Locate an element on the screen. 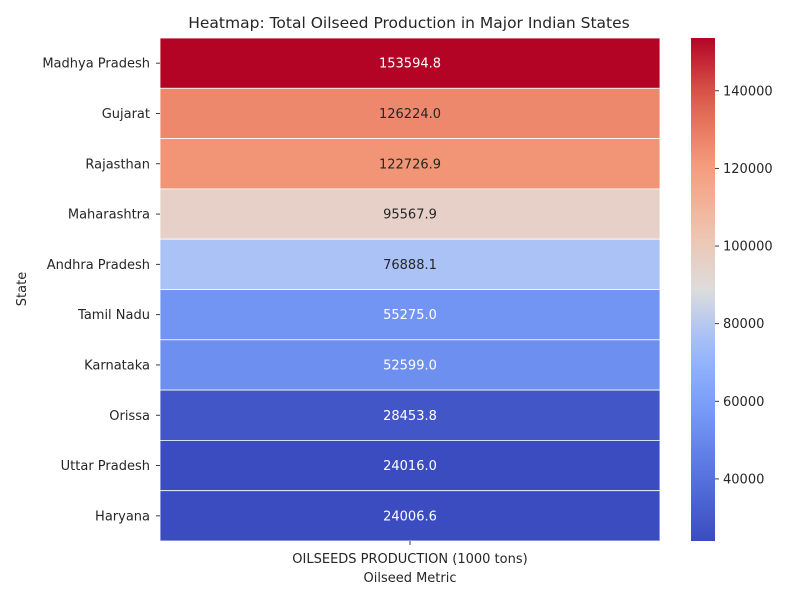 The height and width of the screenshot is (600, 800). x-tick-labels: OILSEEDS PRODUCTION (1000 tons) is located at coordinates (410, 554).